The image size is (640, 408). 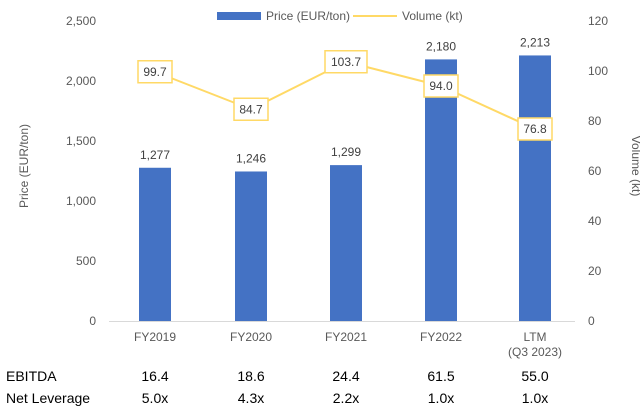 I want to click on table-cell: 24.4, so click(x=345, y=376).